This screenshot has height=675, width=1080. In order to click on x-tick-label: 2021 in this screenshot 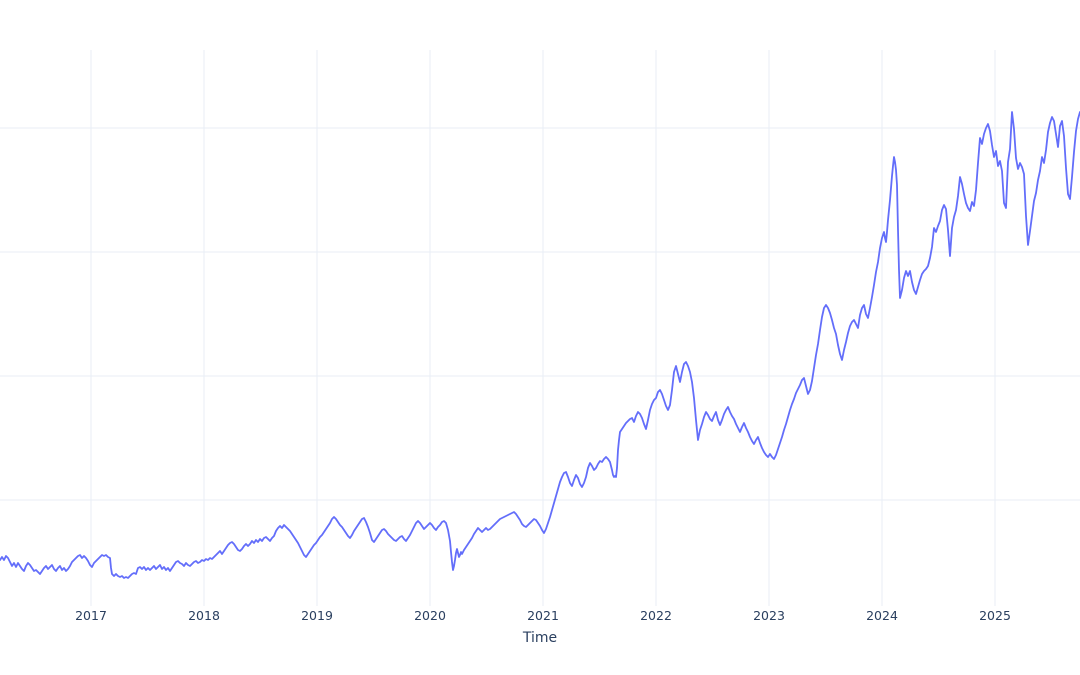, I will do `click(543, 615)`.